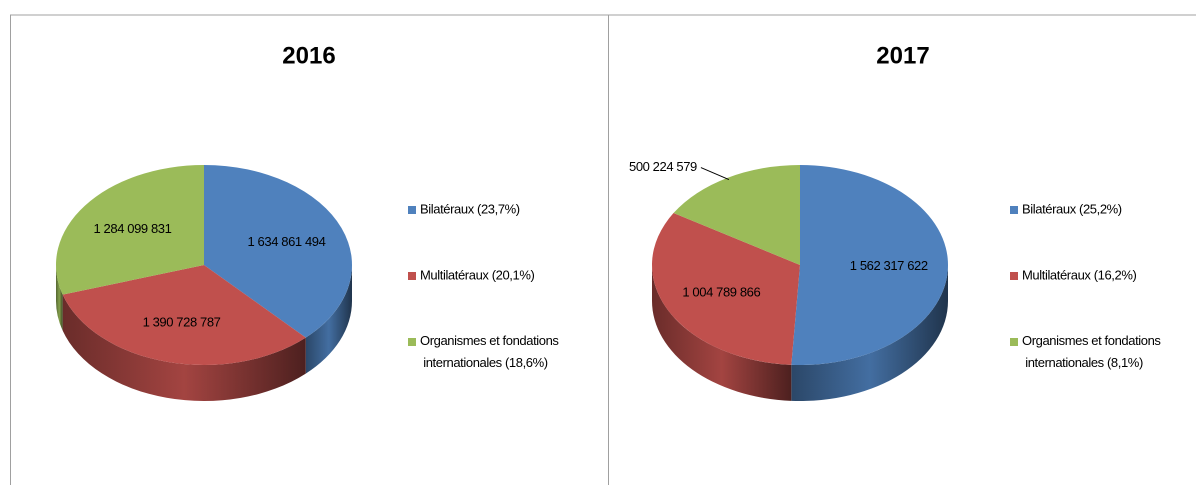  Describe the element at coordinates (1082, 362) in the screenshot. I see `legend-line: internationales (8,1%)` at that location.